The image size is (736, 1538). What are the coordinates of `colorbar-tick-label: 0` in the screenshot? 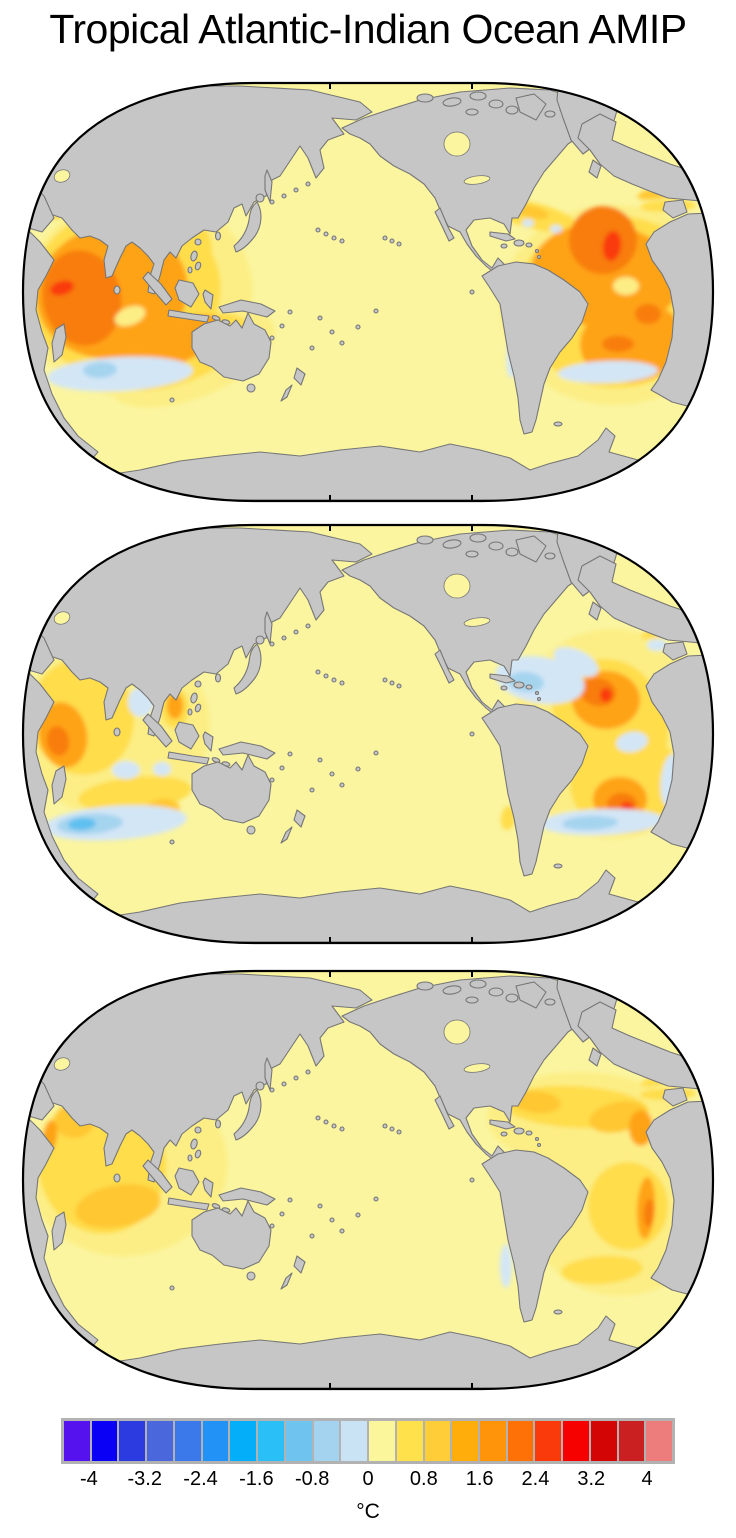 It's located at (368, 1479).